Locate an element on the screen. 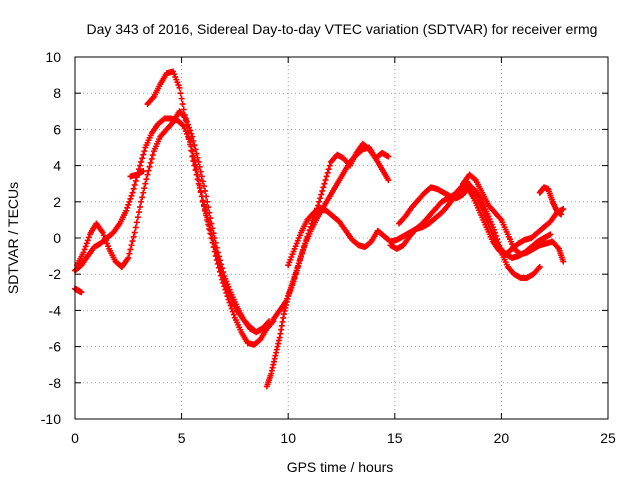 Image resolution: width=640 pixels, height=480 pixels. x-tick-label: 10 is located at coordinates (288, 438).